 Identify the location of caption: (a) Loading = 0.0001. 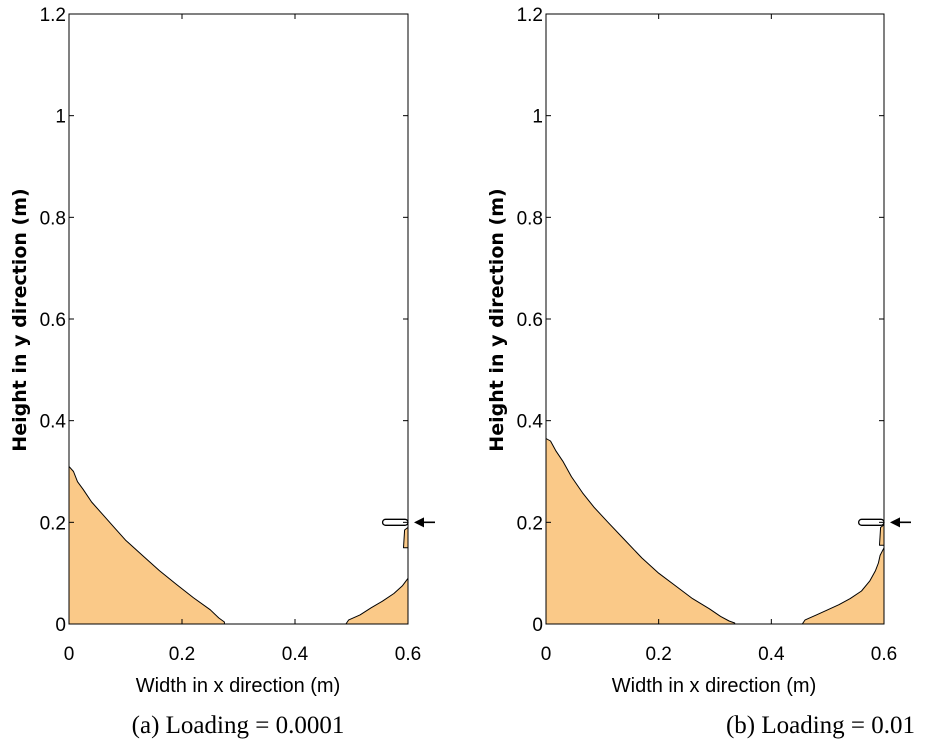
(238, 725).